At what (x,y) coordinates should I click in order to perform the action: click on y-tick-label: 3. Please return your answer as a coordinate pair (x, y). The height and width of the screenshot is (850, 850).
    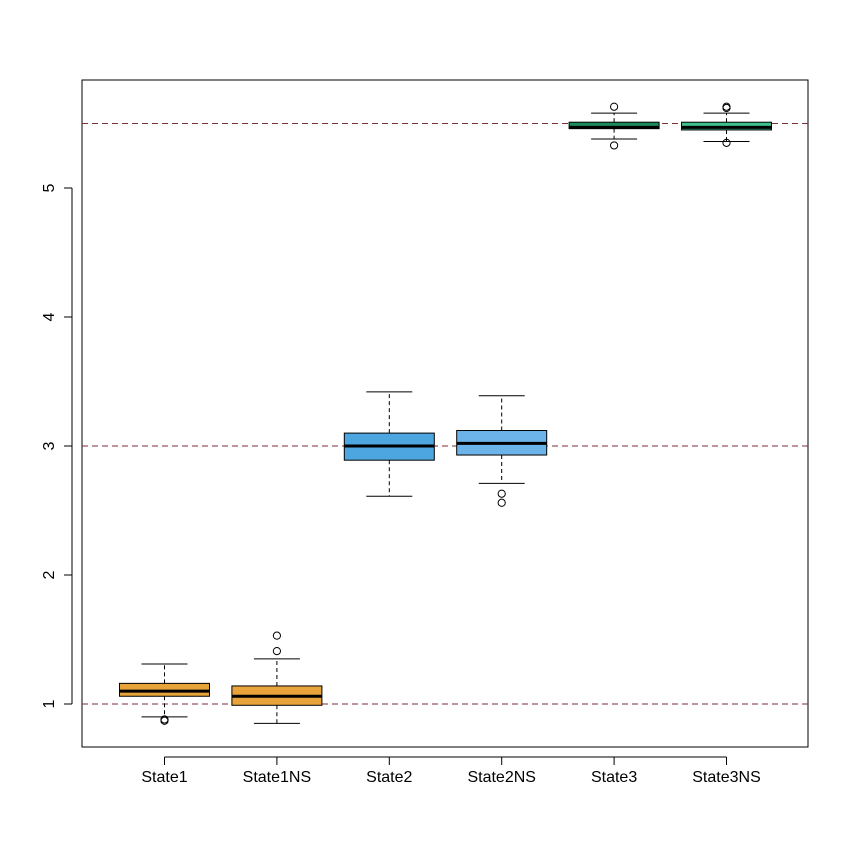
    Looking at the image, I should click on (49, 445).